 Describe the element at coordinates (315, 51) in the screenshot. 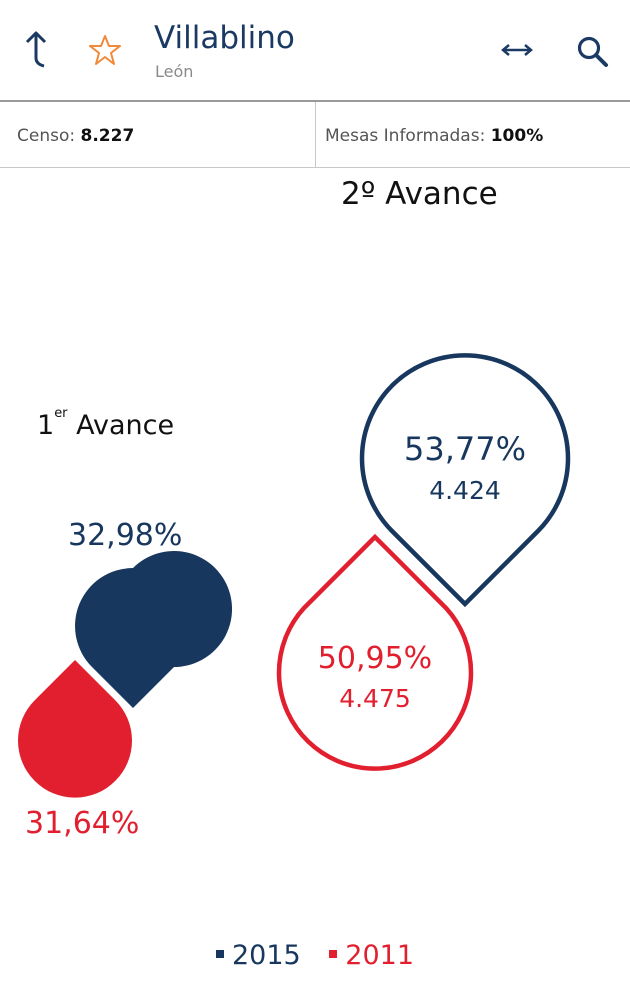

I see `app-header: Villablino León` at that location.